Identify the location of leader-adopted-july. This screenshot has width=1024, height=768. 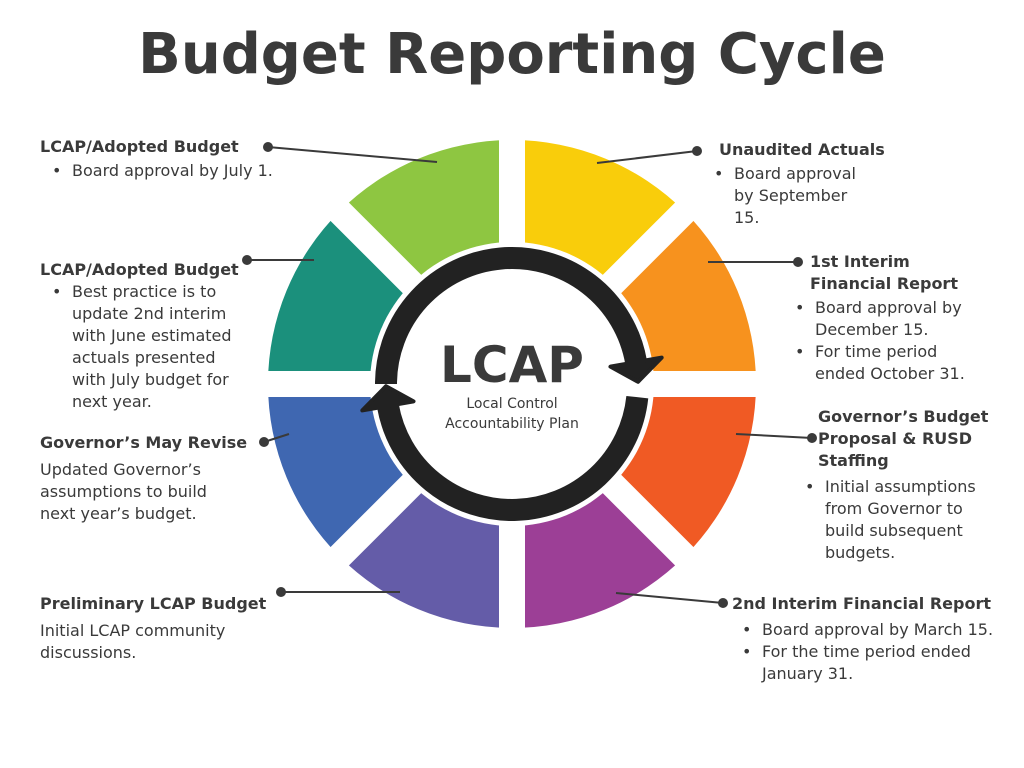
(350, 152).